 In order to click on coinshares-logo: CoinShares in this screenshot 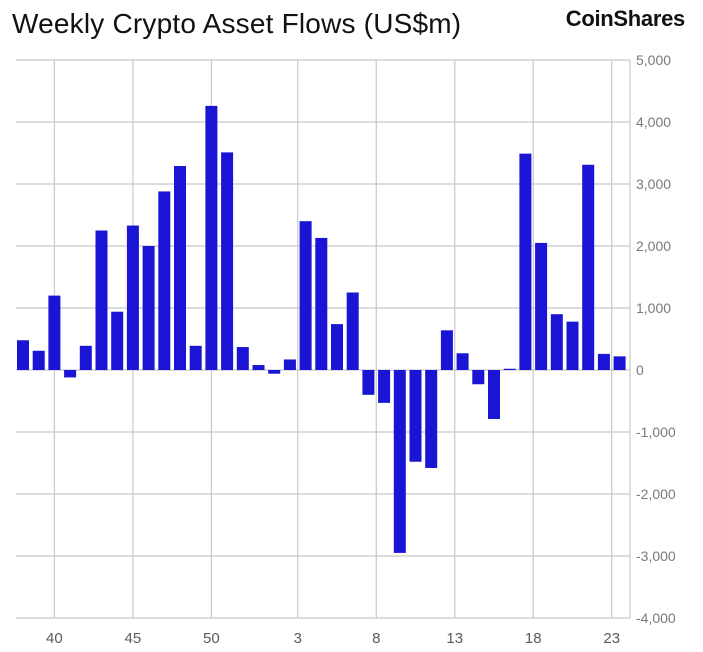, I will do `click(625, 18)`.